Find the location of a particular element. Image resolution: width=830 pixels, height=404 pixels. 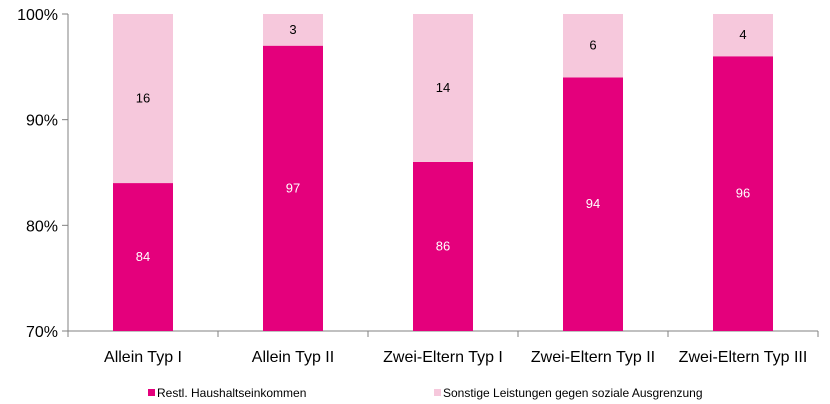

y-tick-label: 80% is located at coordinates (42, 226).